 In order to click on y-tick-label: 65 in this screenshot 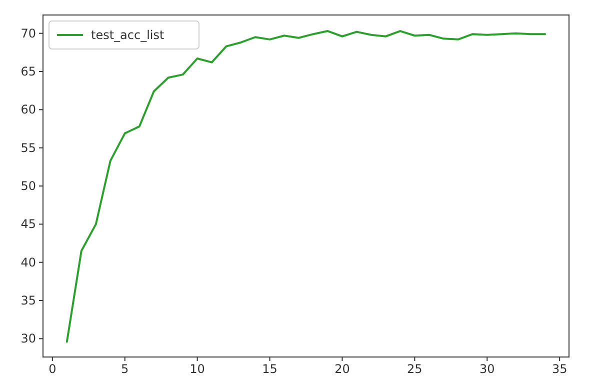, I will do `click(28, 71)`.